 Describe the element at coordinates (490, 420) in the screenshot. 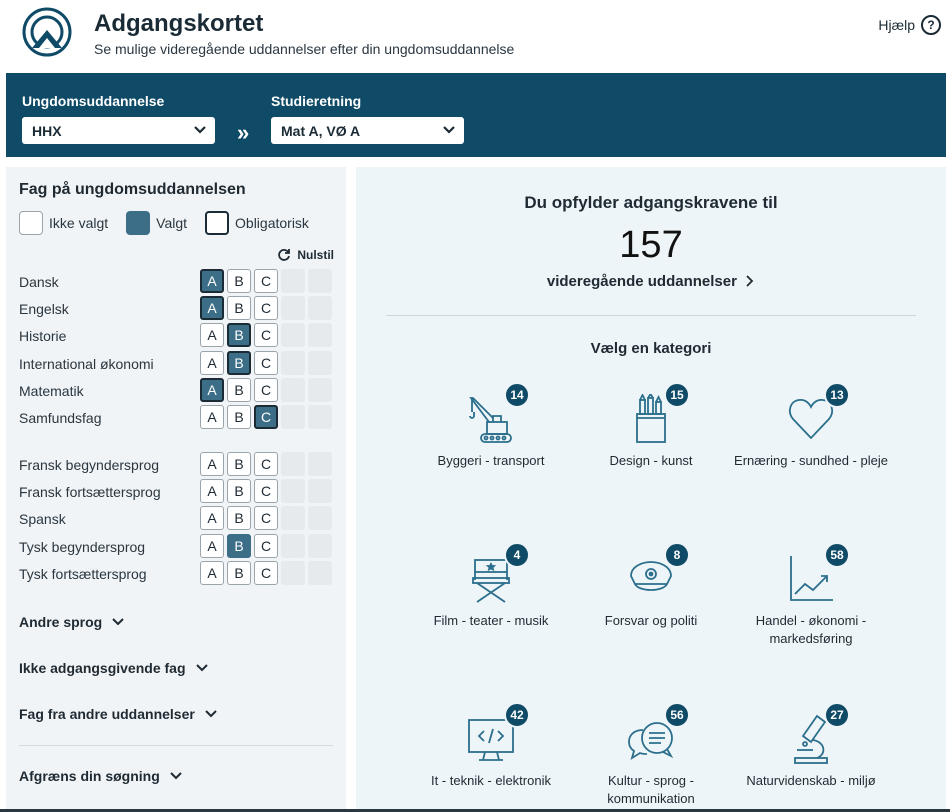

I see `crane-icon` at that location.